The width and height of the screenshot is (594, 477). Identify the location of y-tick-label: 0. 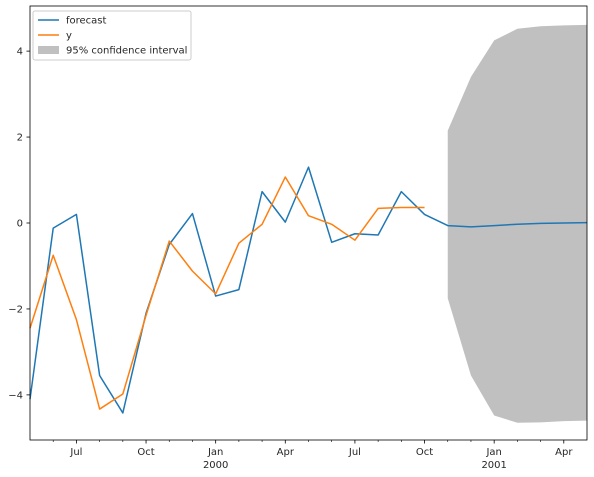
(20, 224).